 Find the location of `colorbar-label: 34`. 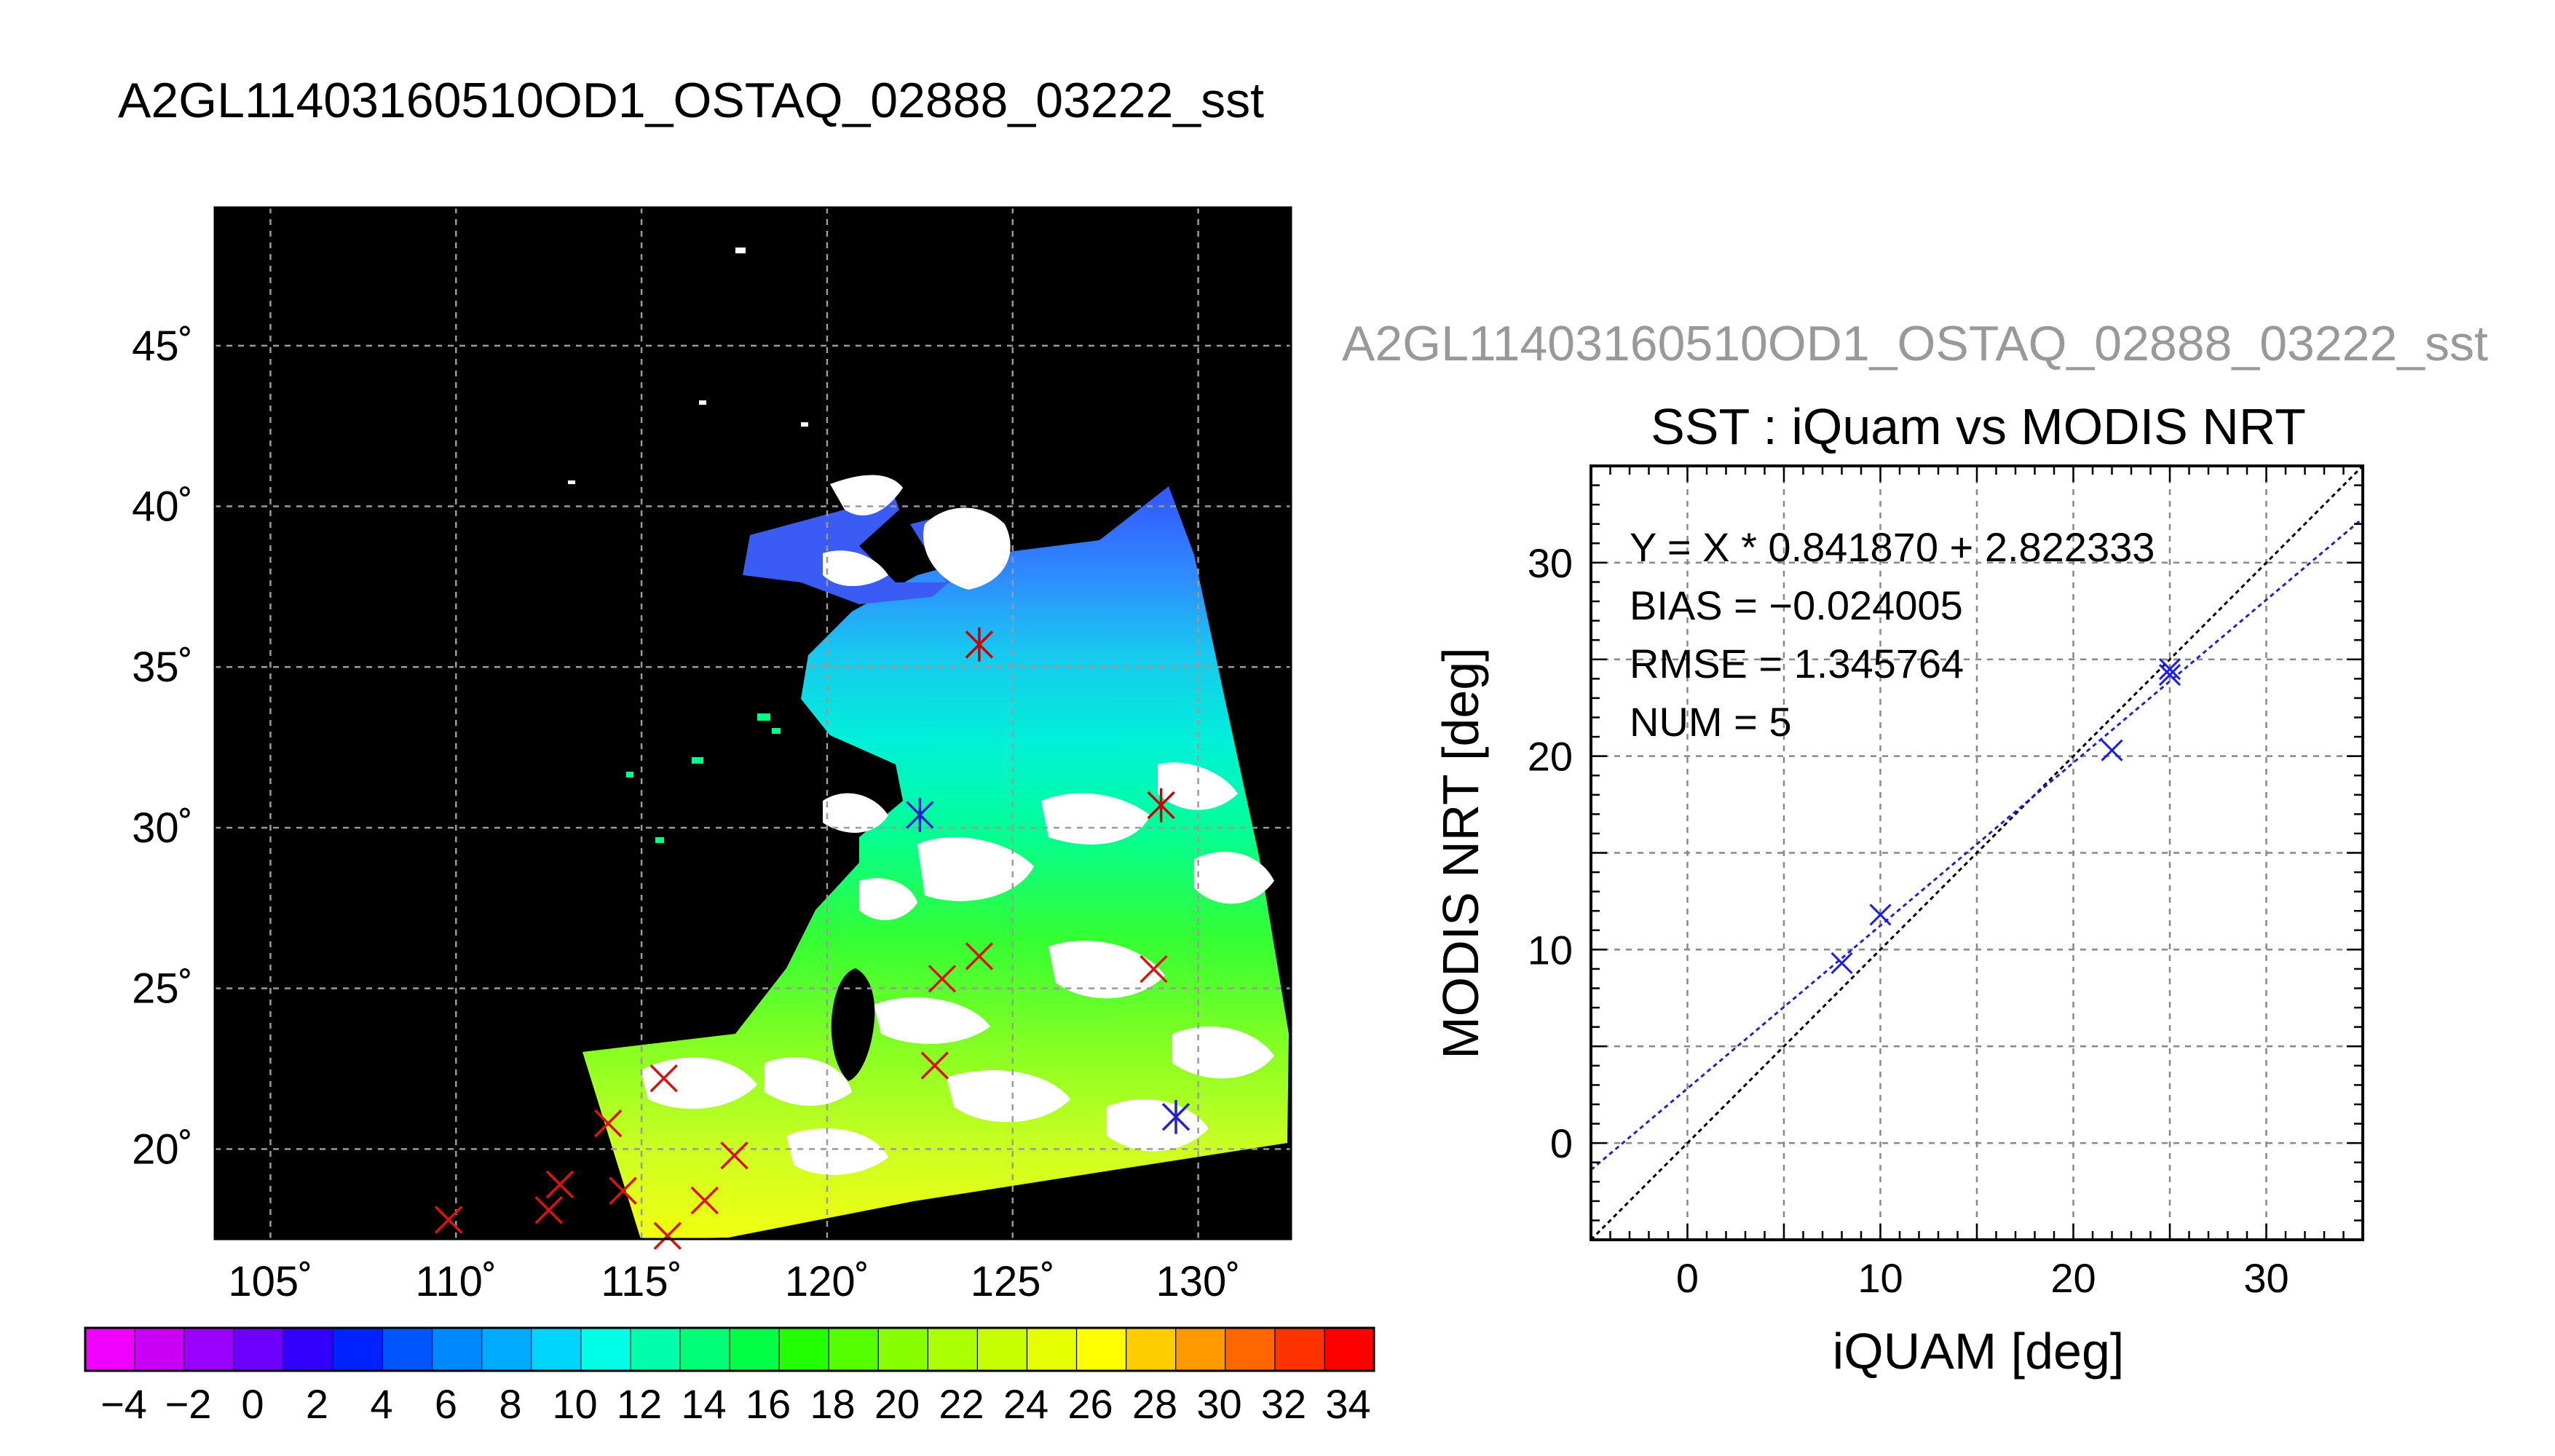

colorbar-label: 34 is located at coordinates (1347, 1404).